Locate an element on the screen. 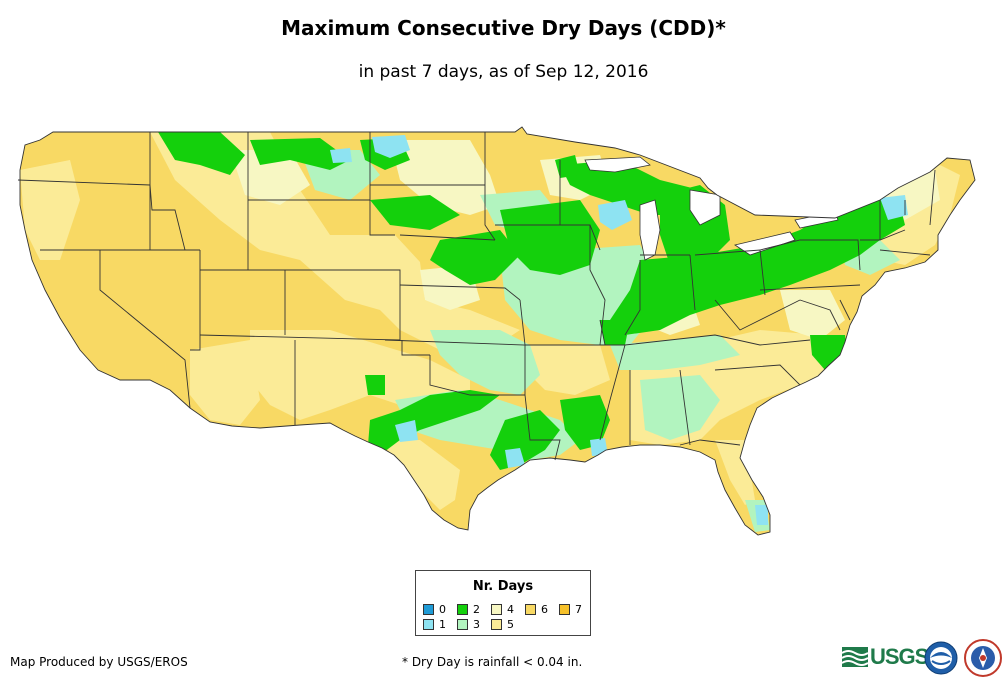 Image resolution: width=1007 pixels, height=691 pixels. legend-item-7: 7 is located at coordinates (570, 609).